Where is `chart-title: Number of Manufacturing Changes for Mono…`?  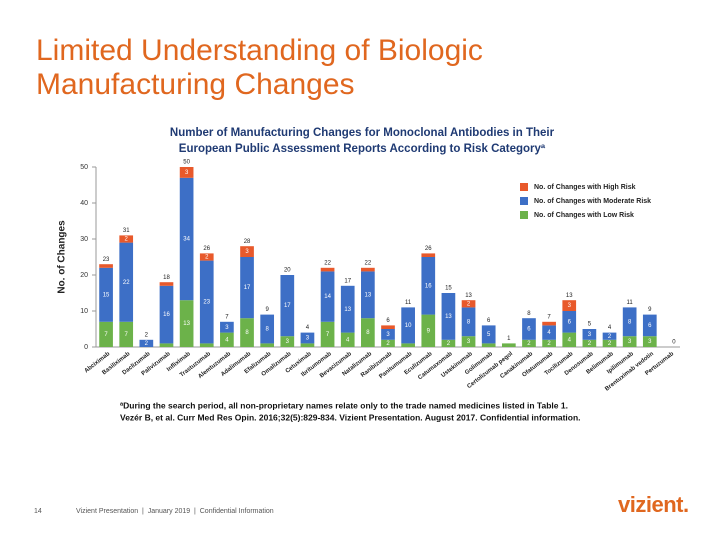 chart-title: Number of Manufacturing Changes for Mono… is located at coordinates (362, 133).